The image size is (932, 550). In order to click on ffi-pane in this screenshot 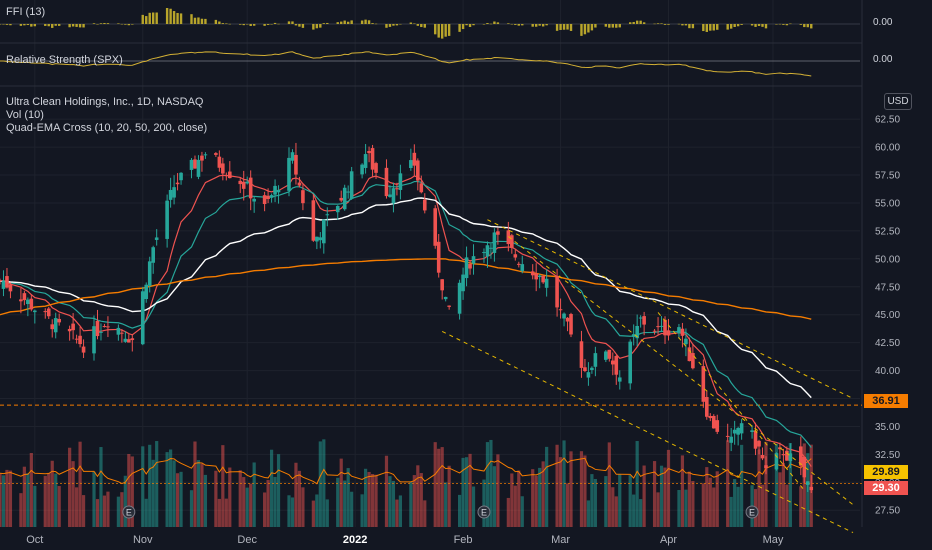, I will do `click(430, 23)`.